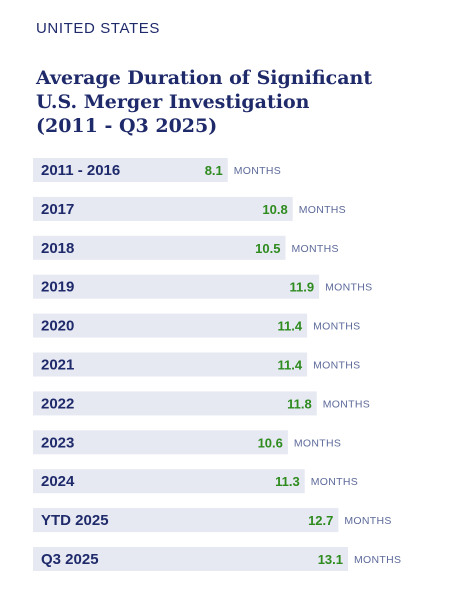 The width and height of the screenshot is (450, 605). Describe the element at coordinates (57, 403) in the screenshot. I see `category-label-2022: 2022` at that location.